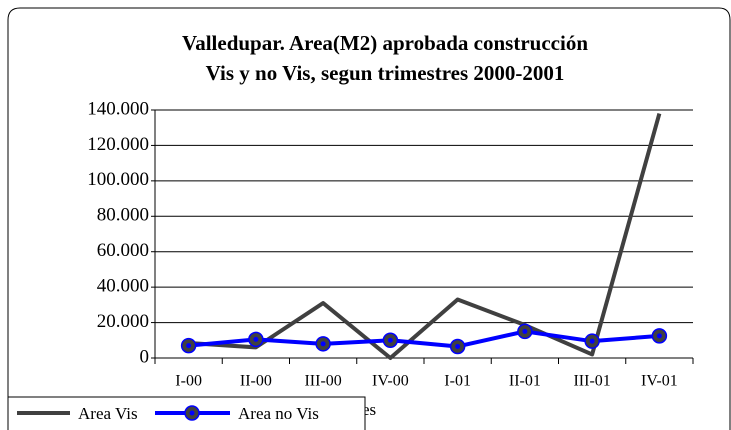  I want to click on x-tick-label: II-00, so click(256, 381).